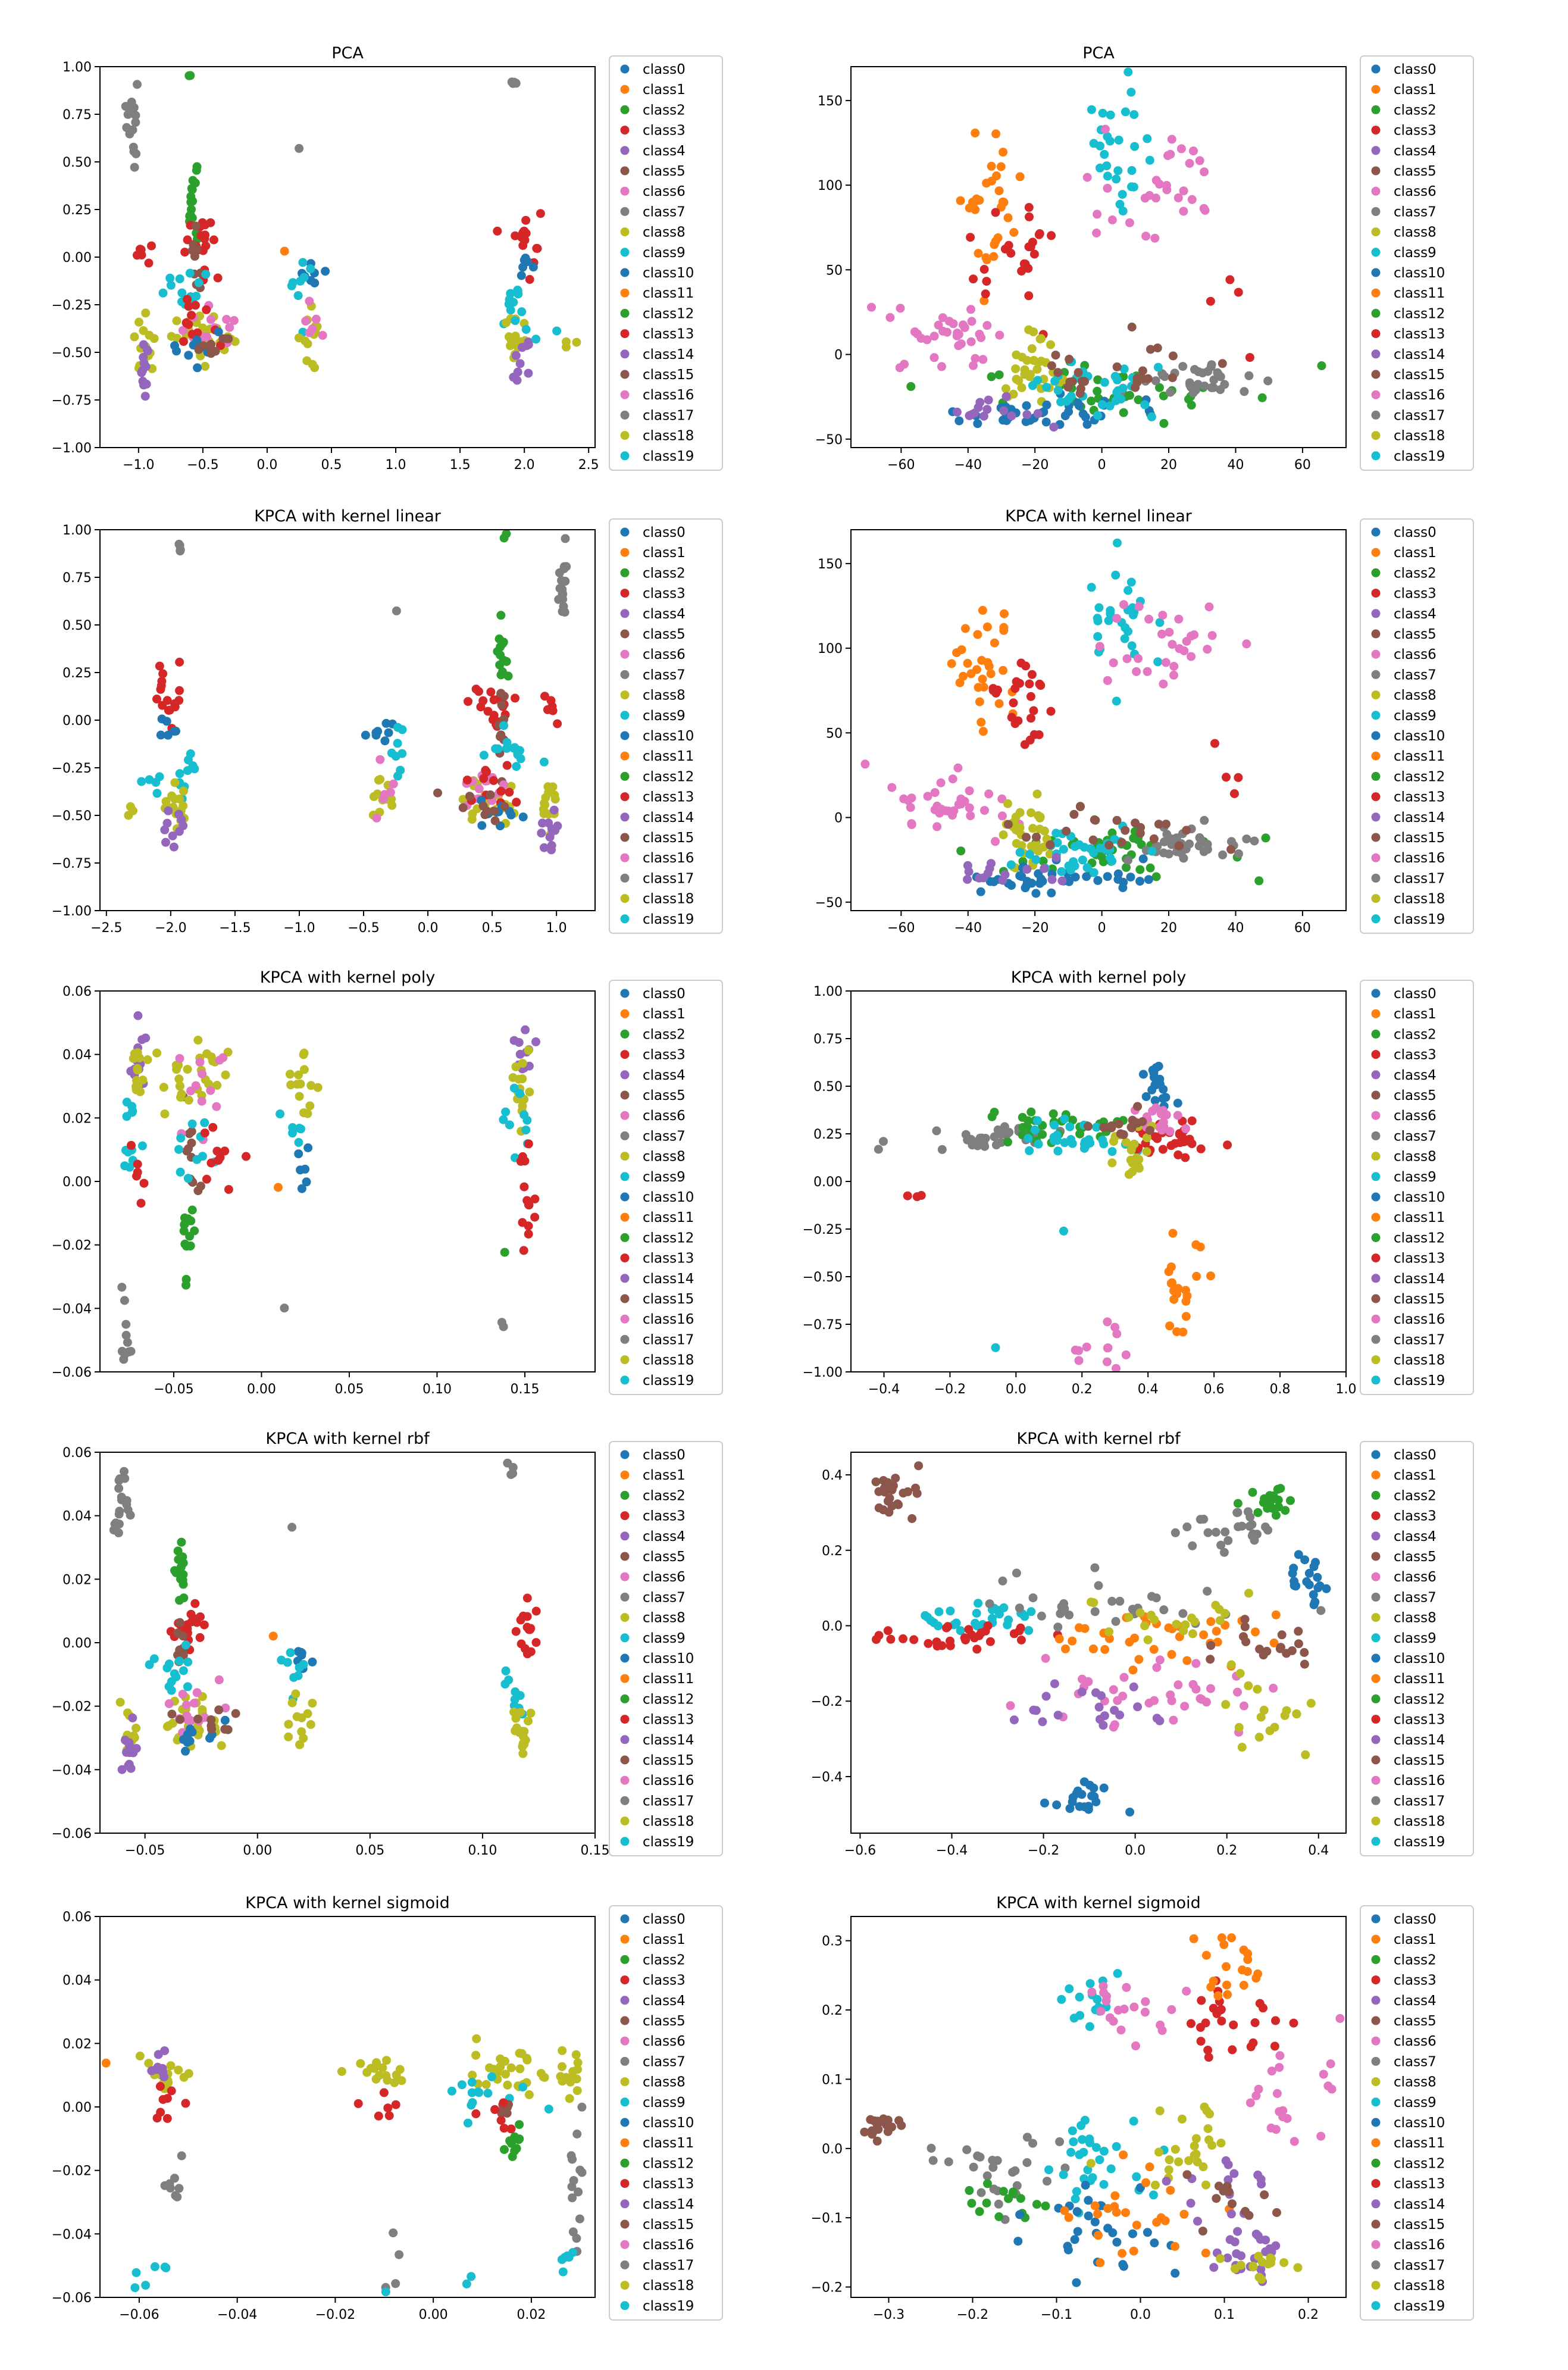 This screenshot has width=1568, height=2370. Describe the element at coordinates (665, 594) in the screenshot. I see `legend-label: class3` at that location.